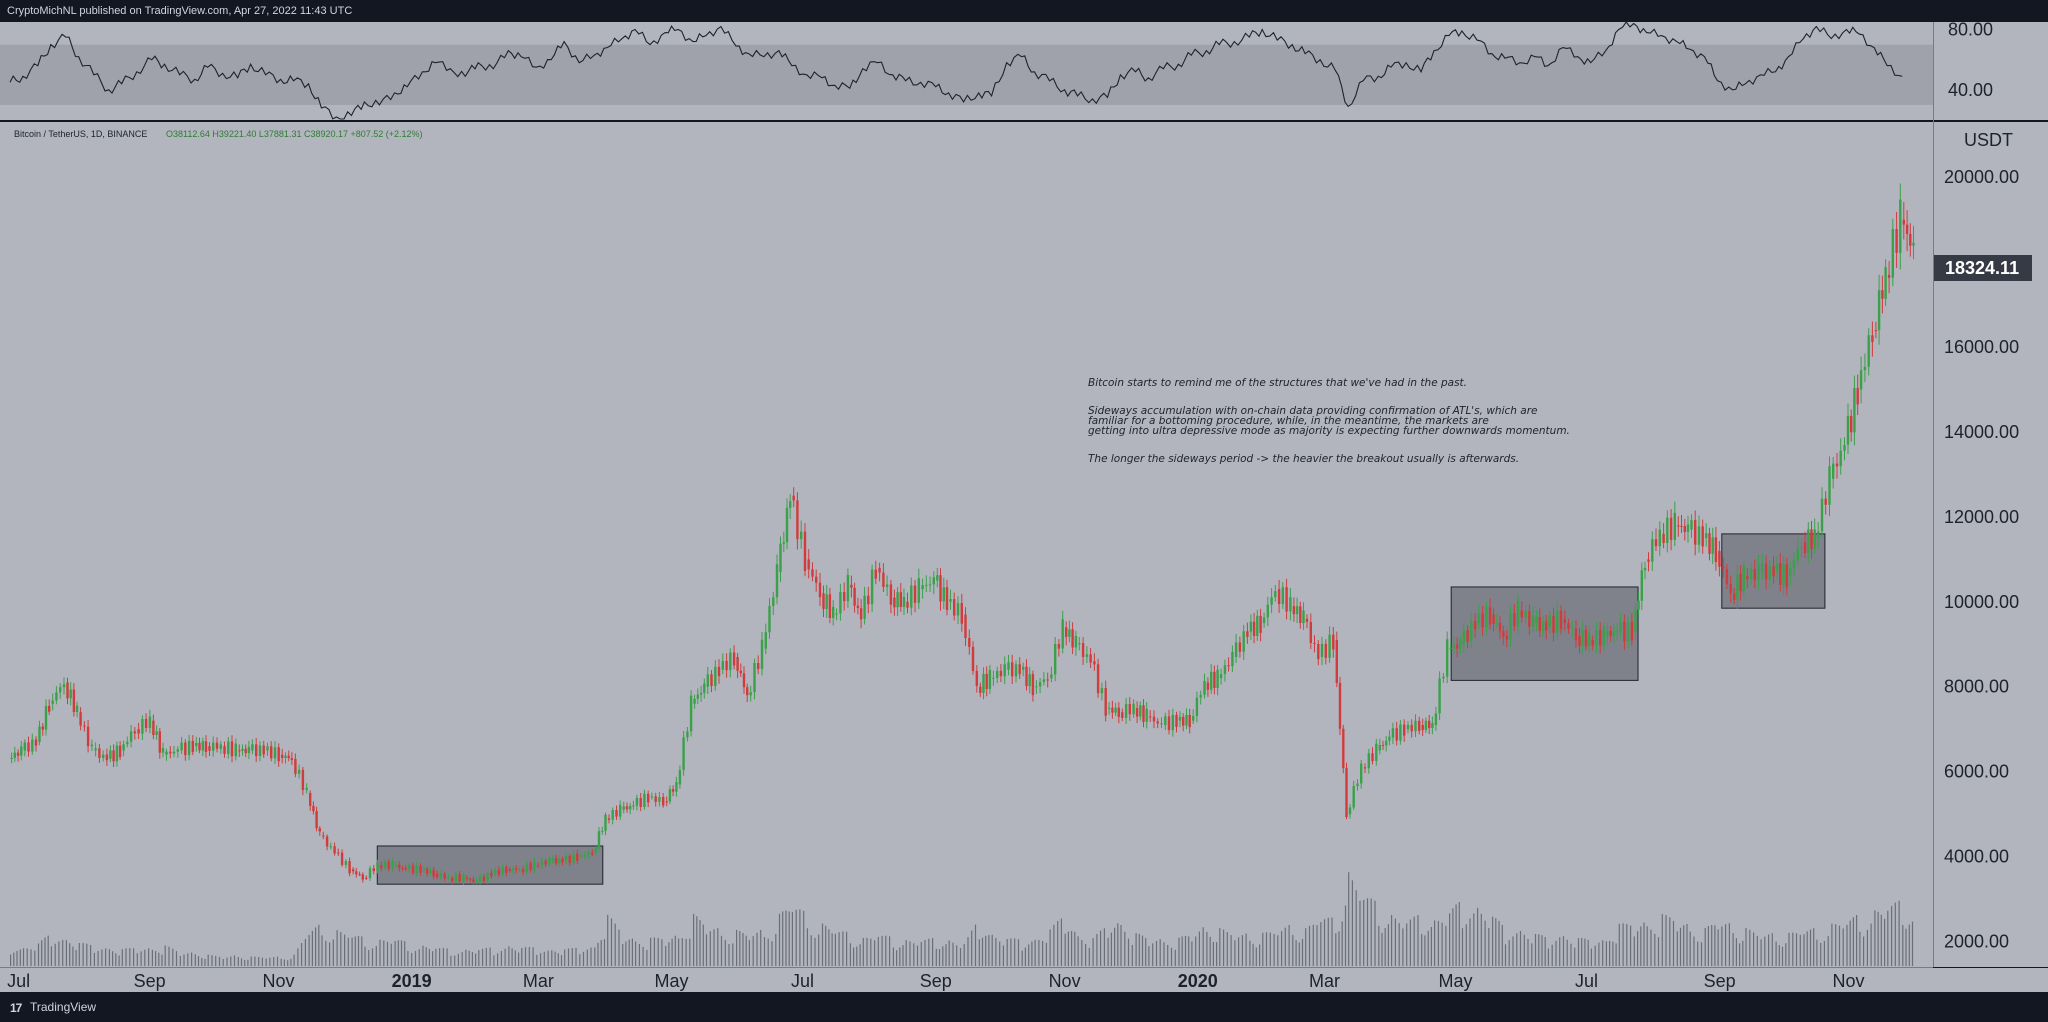 Image resolution: width=2048 pixels, height=1022 pixels. Describe the element at coordinates (80, 134) in the screenshot. I see `symbol-legend: Bitcoin / TetherUS, 1D, BINANCE` at that location.